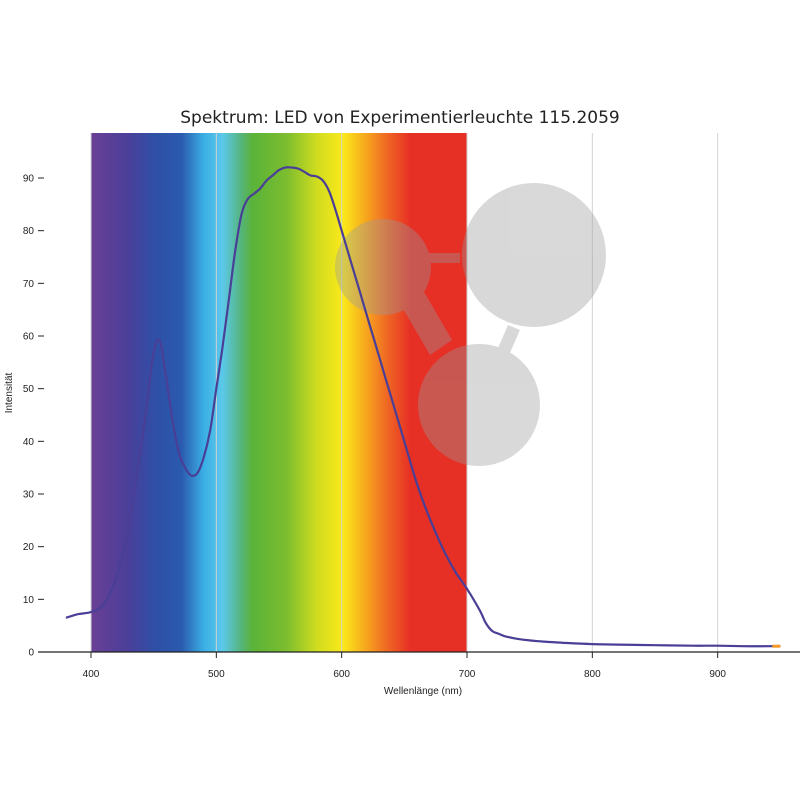  What do you see at coordinates (404, 666) in the screenshot?
I see `x-tick-labels: 400 500 600 700 800 900` at bounding box center [404, 666].